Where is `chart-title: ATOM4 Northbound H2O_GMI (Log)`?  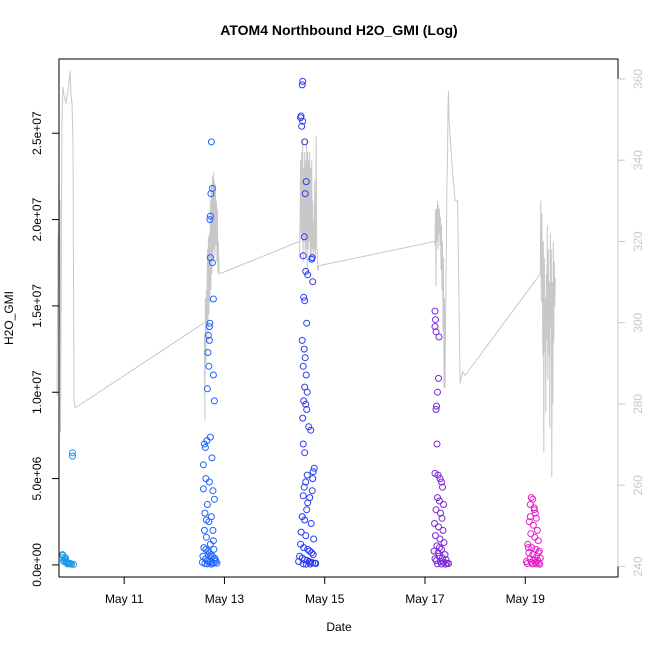
chart-title: ATOM4 Northbound H2O_GMI (Log) is located at coordinates (338, 30).